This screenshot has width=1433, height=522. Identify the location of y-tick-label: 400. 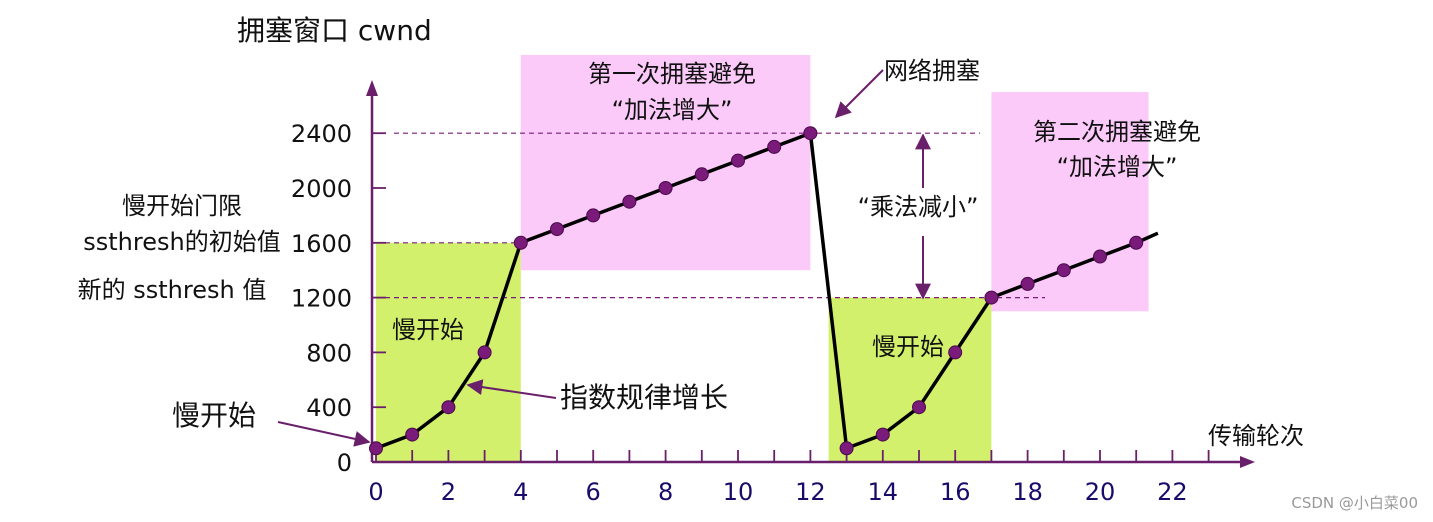
(329, 408).